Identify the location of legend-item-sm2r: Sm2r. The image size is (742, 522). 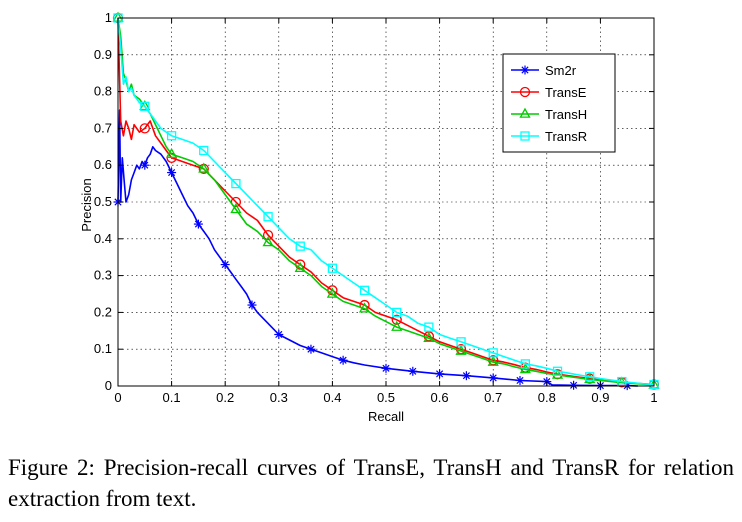
(544, 70).